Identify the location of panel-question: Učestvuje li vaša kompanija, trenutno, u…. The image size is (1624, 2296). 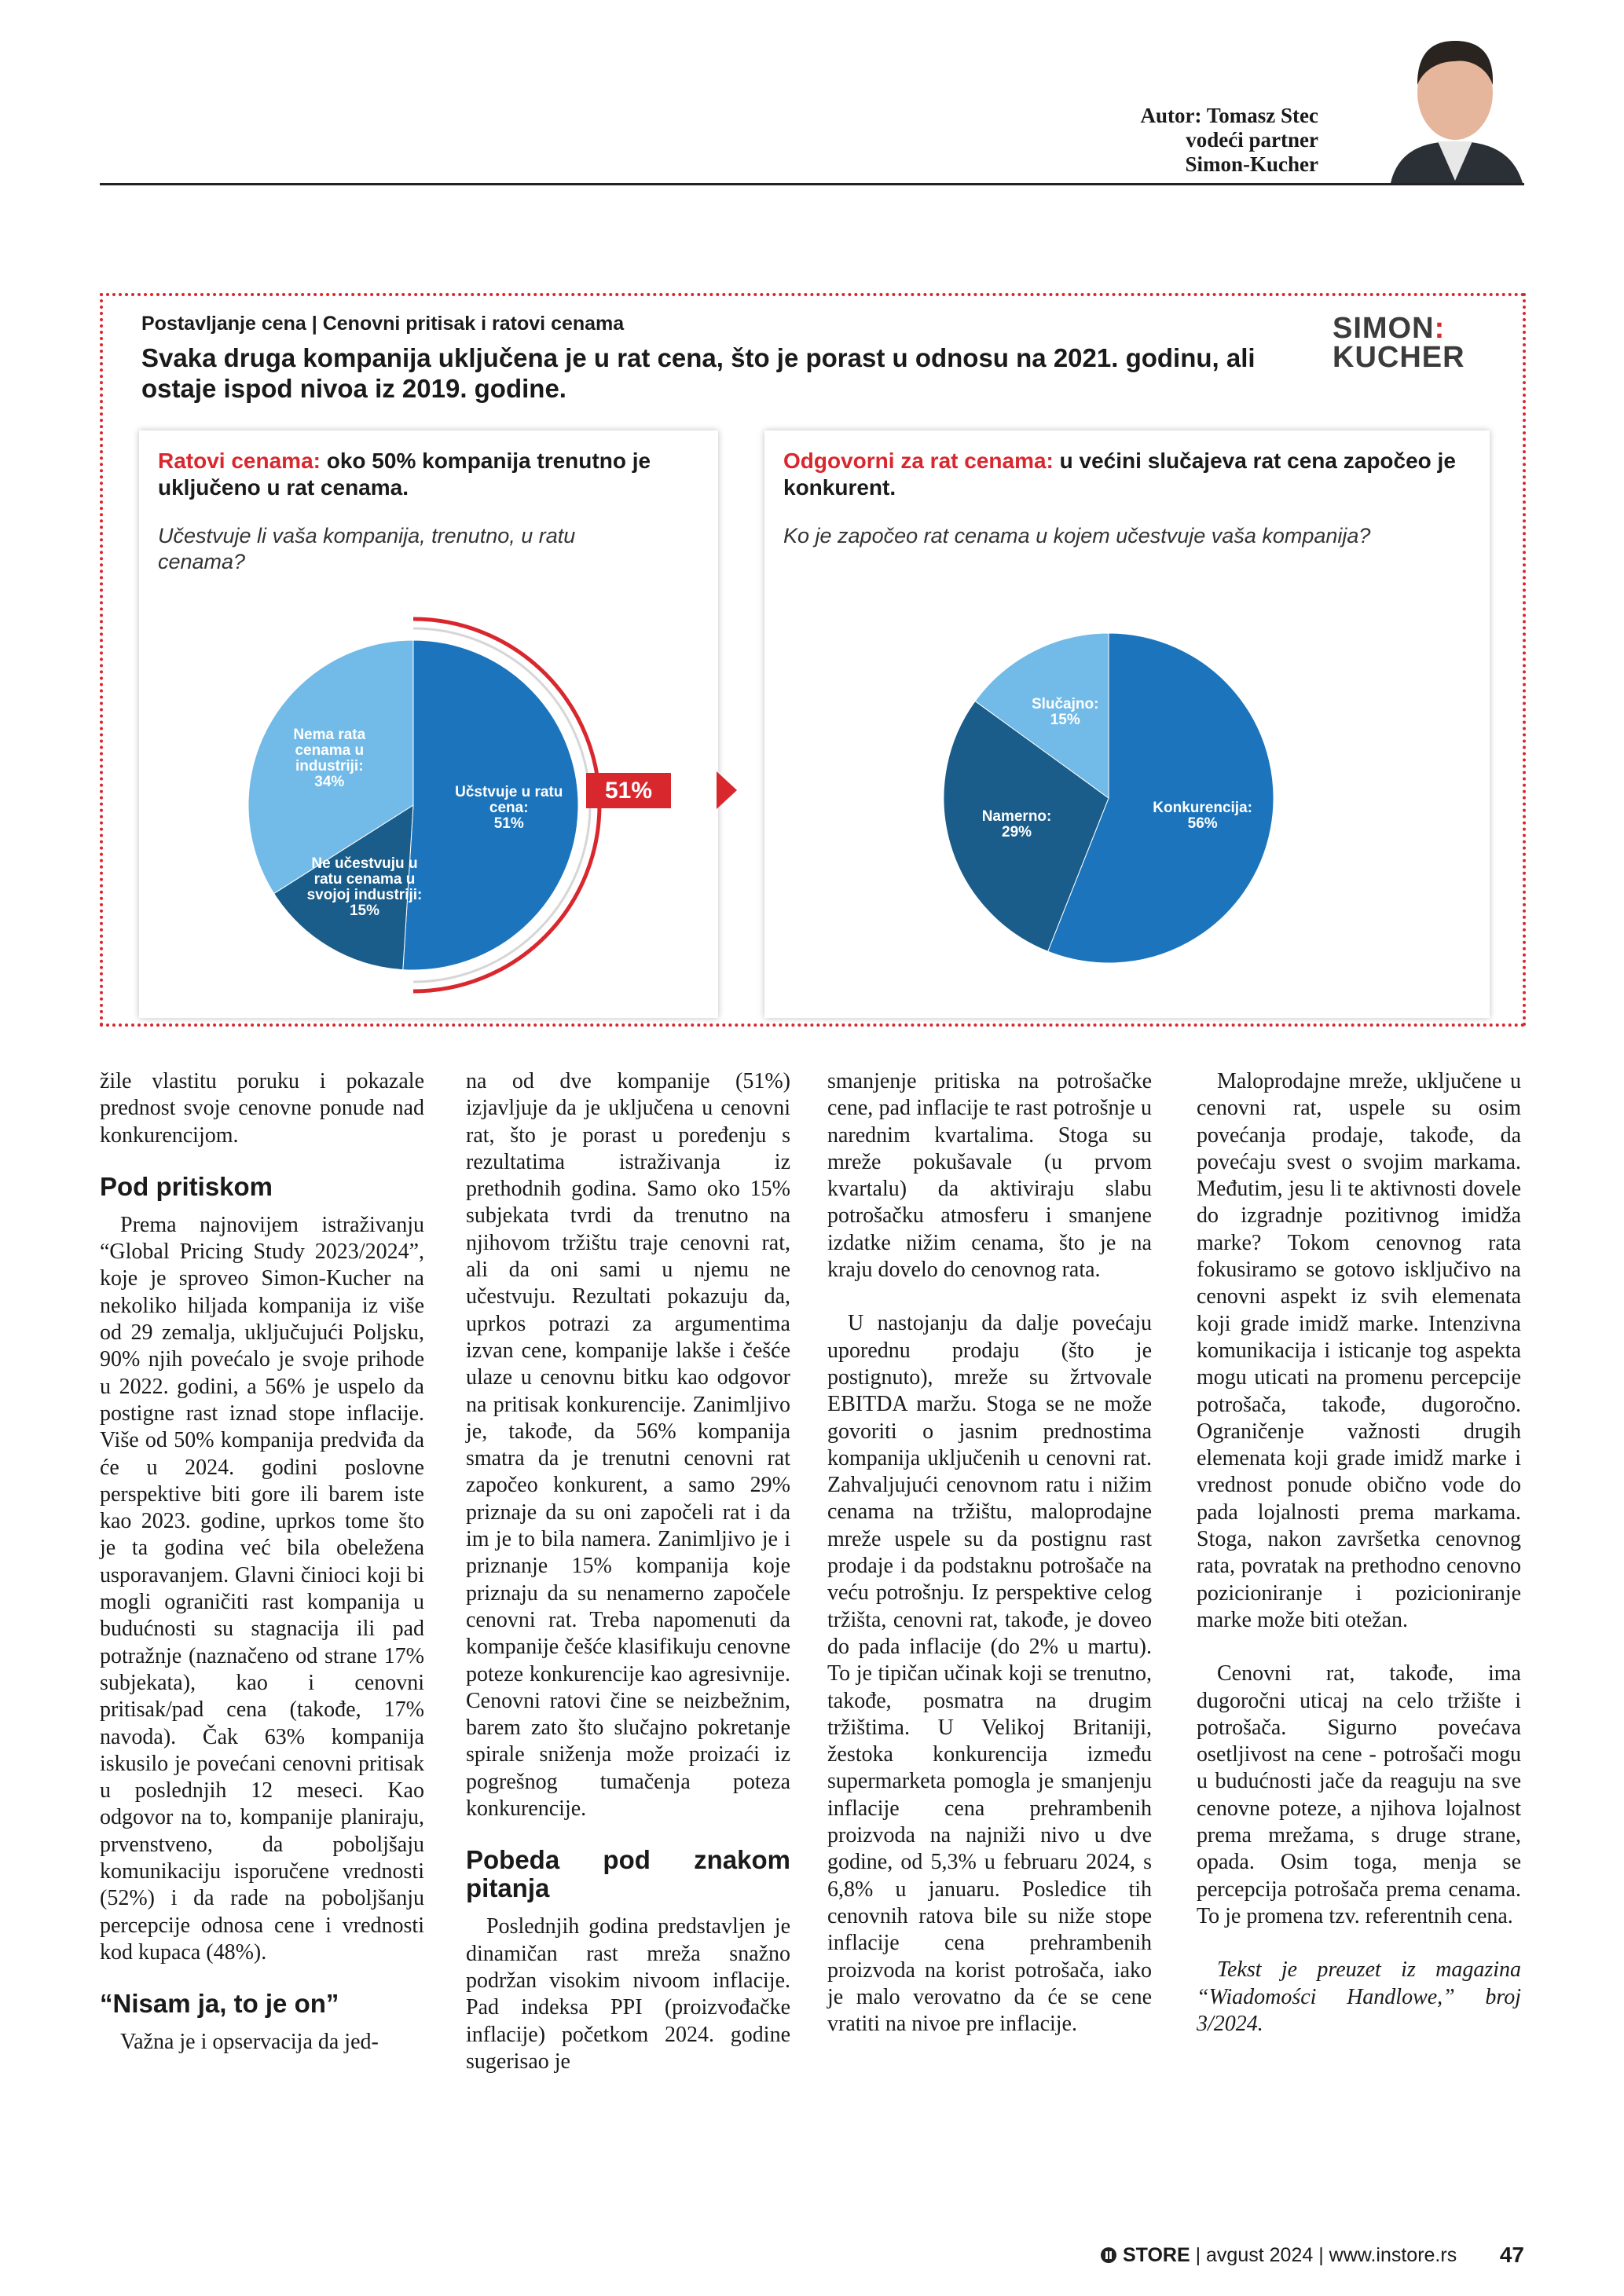
(367, 548).